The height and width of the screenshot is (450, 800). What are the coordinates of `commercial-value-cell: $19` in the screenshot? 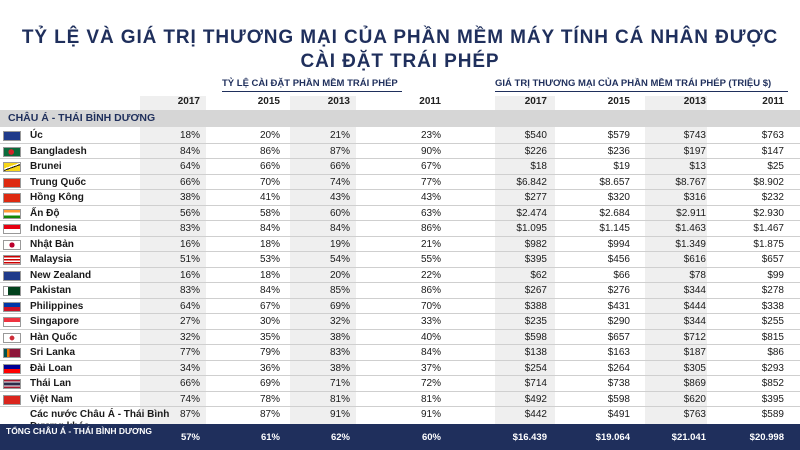 It's located at (621, 166).